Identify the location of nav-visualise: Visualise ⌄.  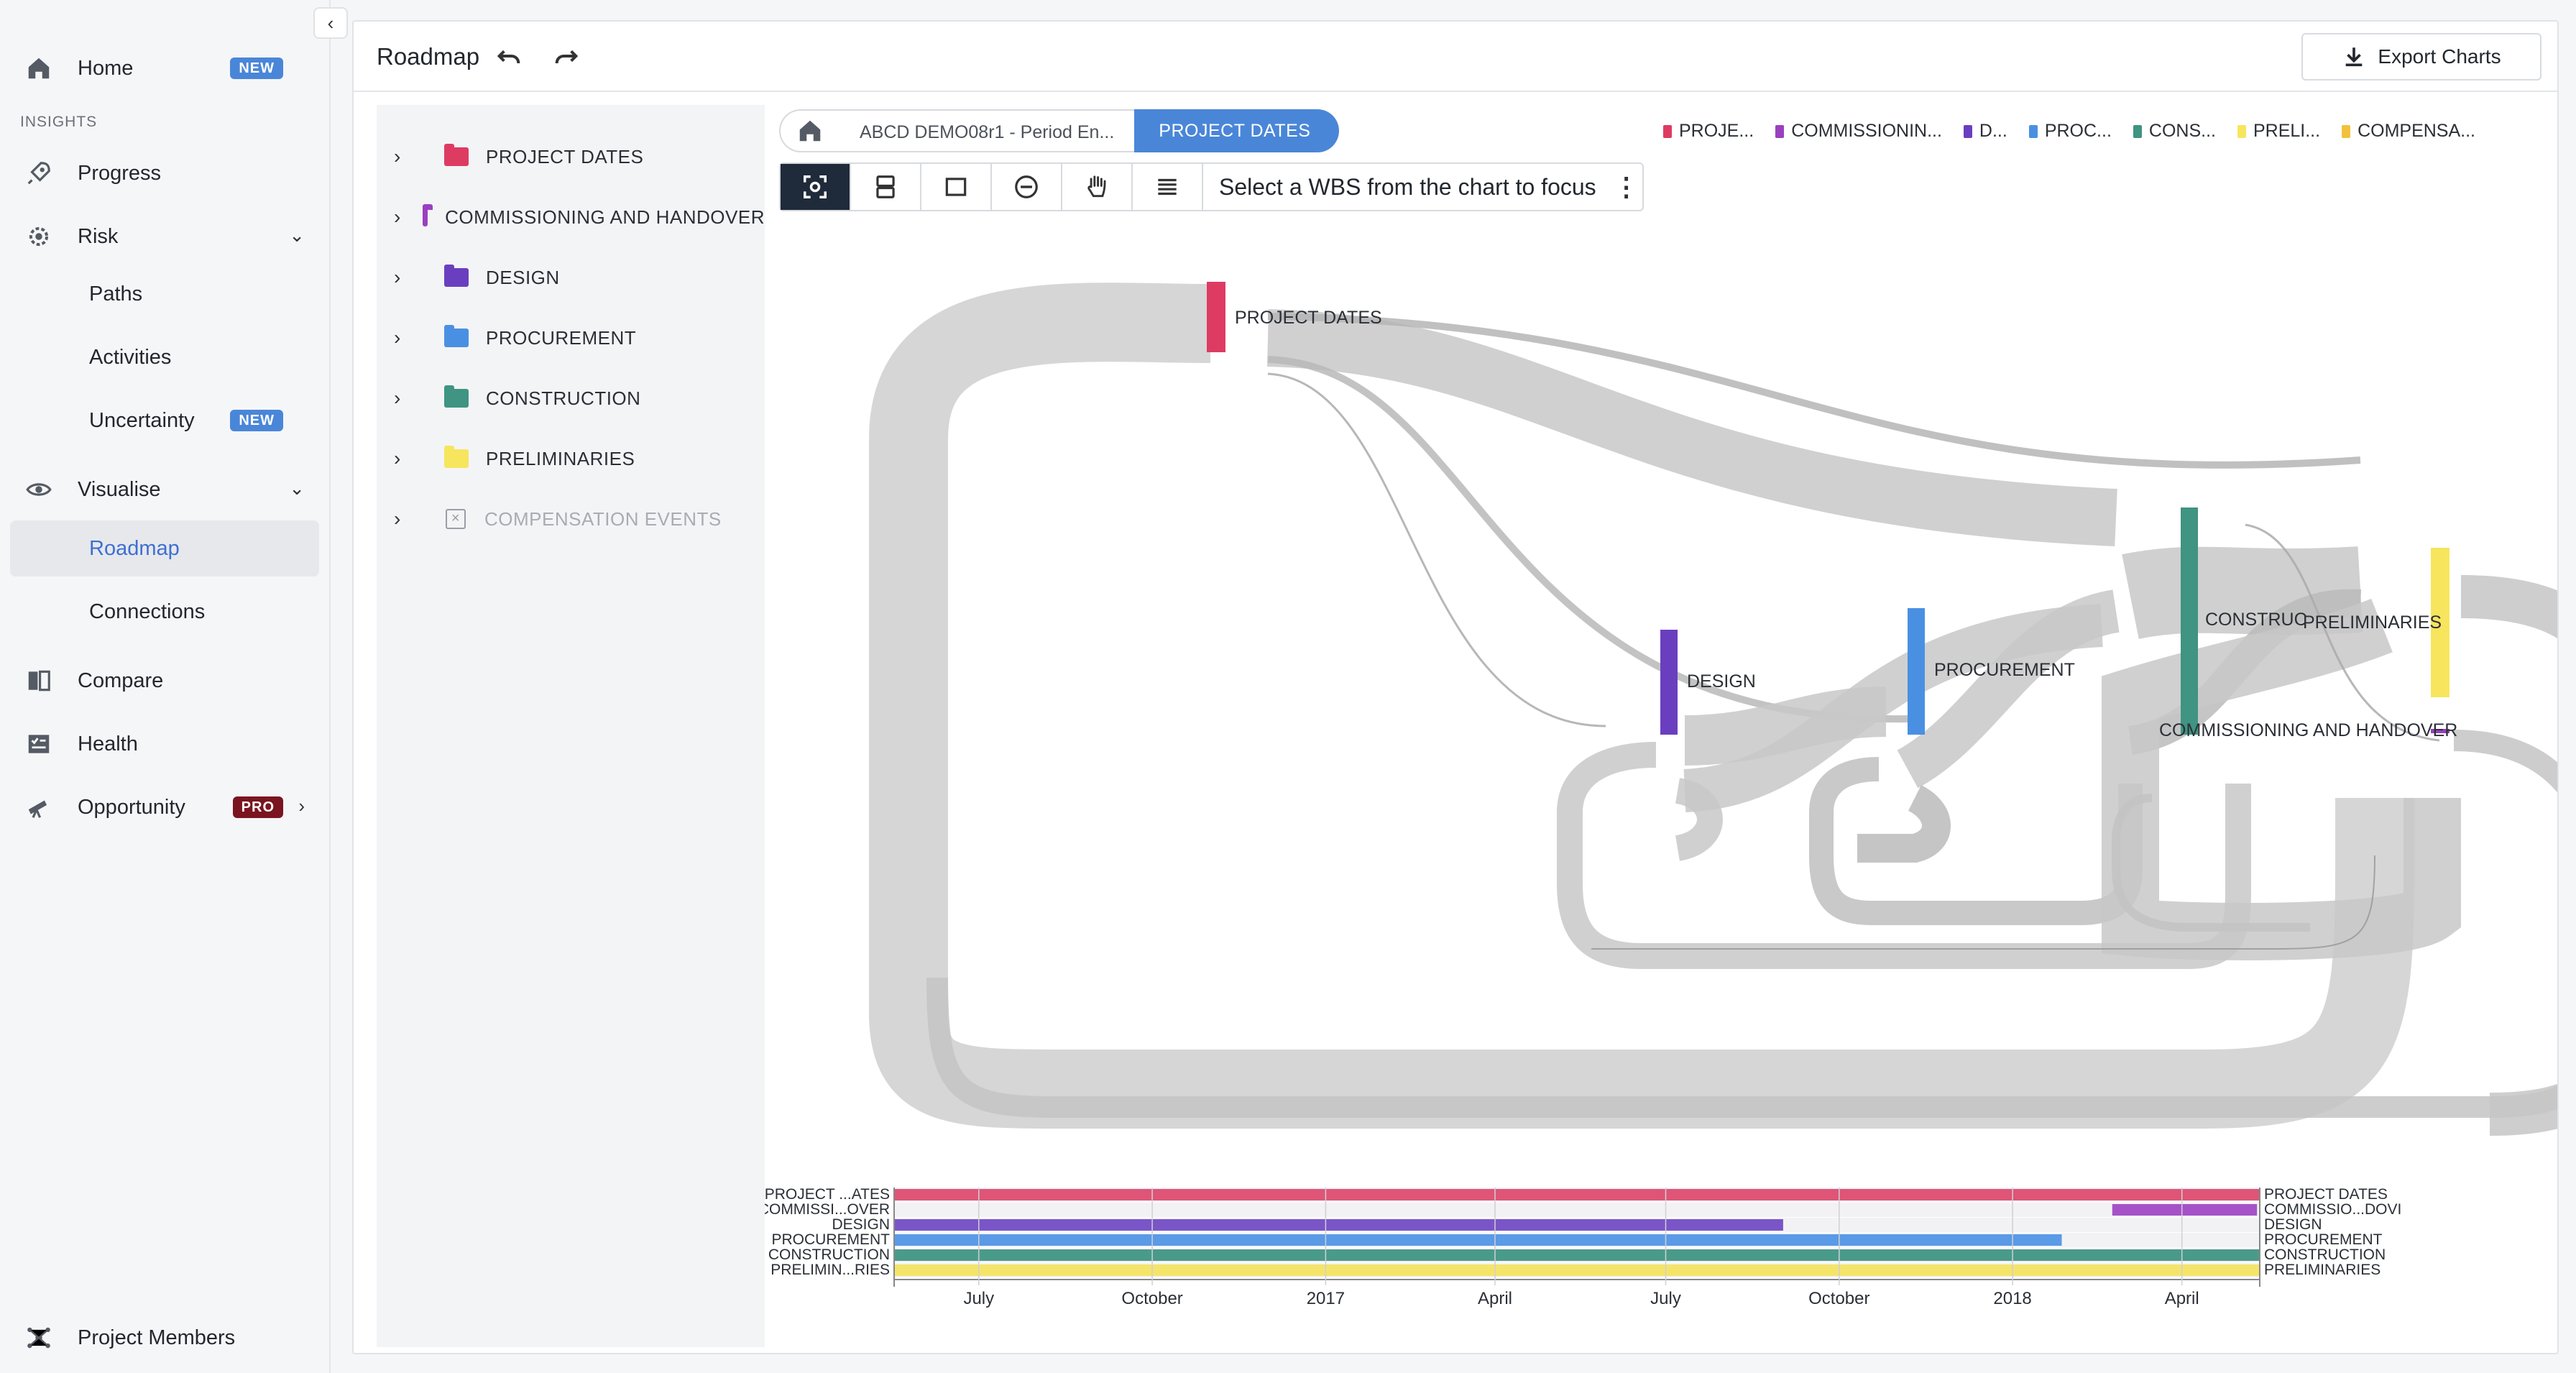
(164, 490).